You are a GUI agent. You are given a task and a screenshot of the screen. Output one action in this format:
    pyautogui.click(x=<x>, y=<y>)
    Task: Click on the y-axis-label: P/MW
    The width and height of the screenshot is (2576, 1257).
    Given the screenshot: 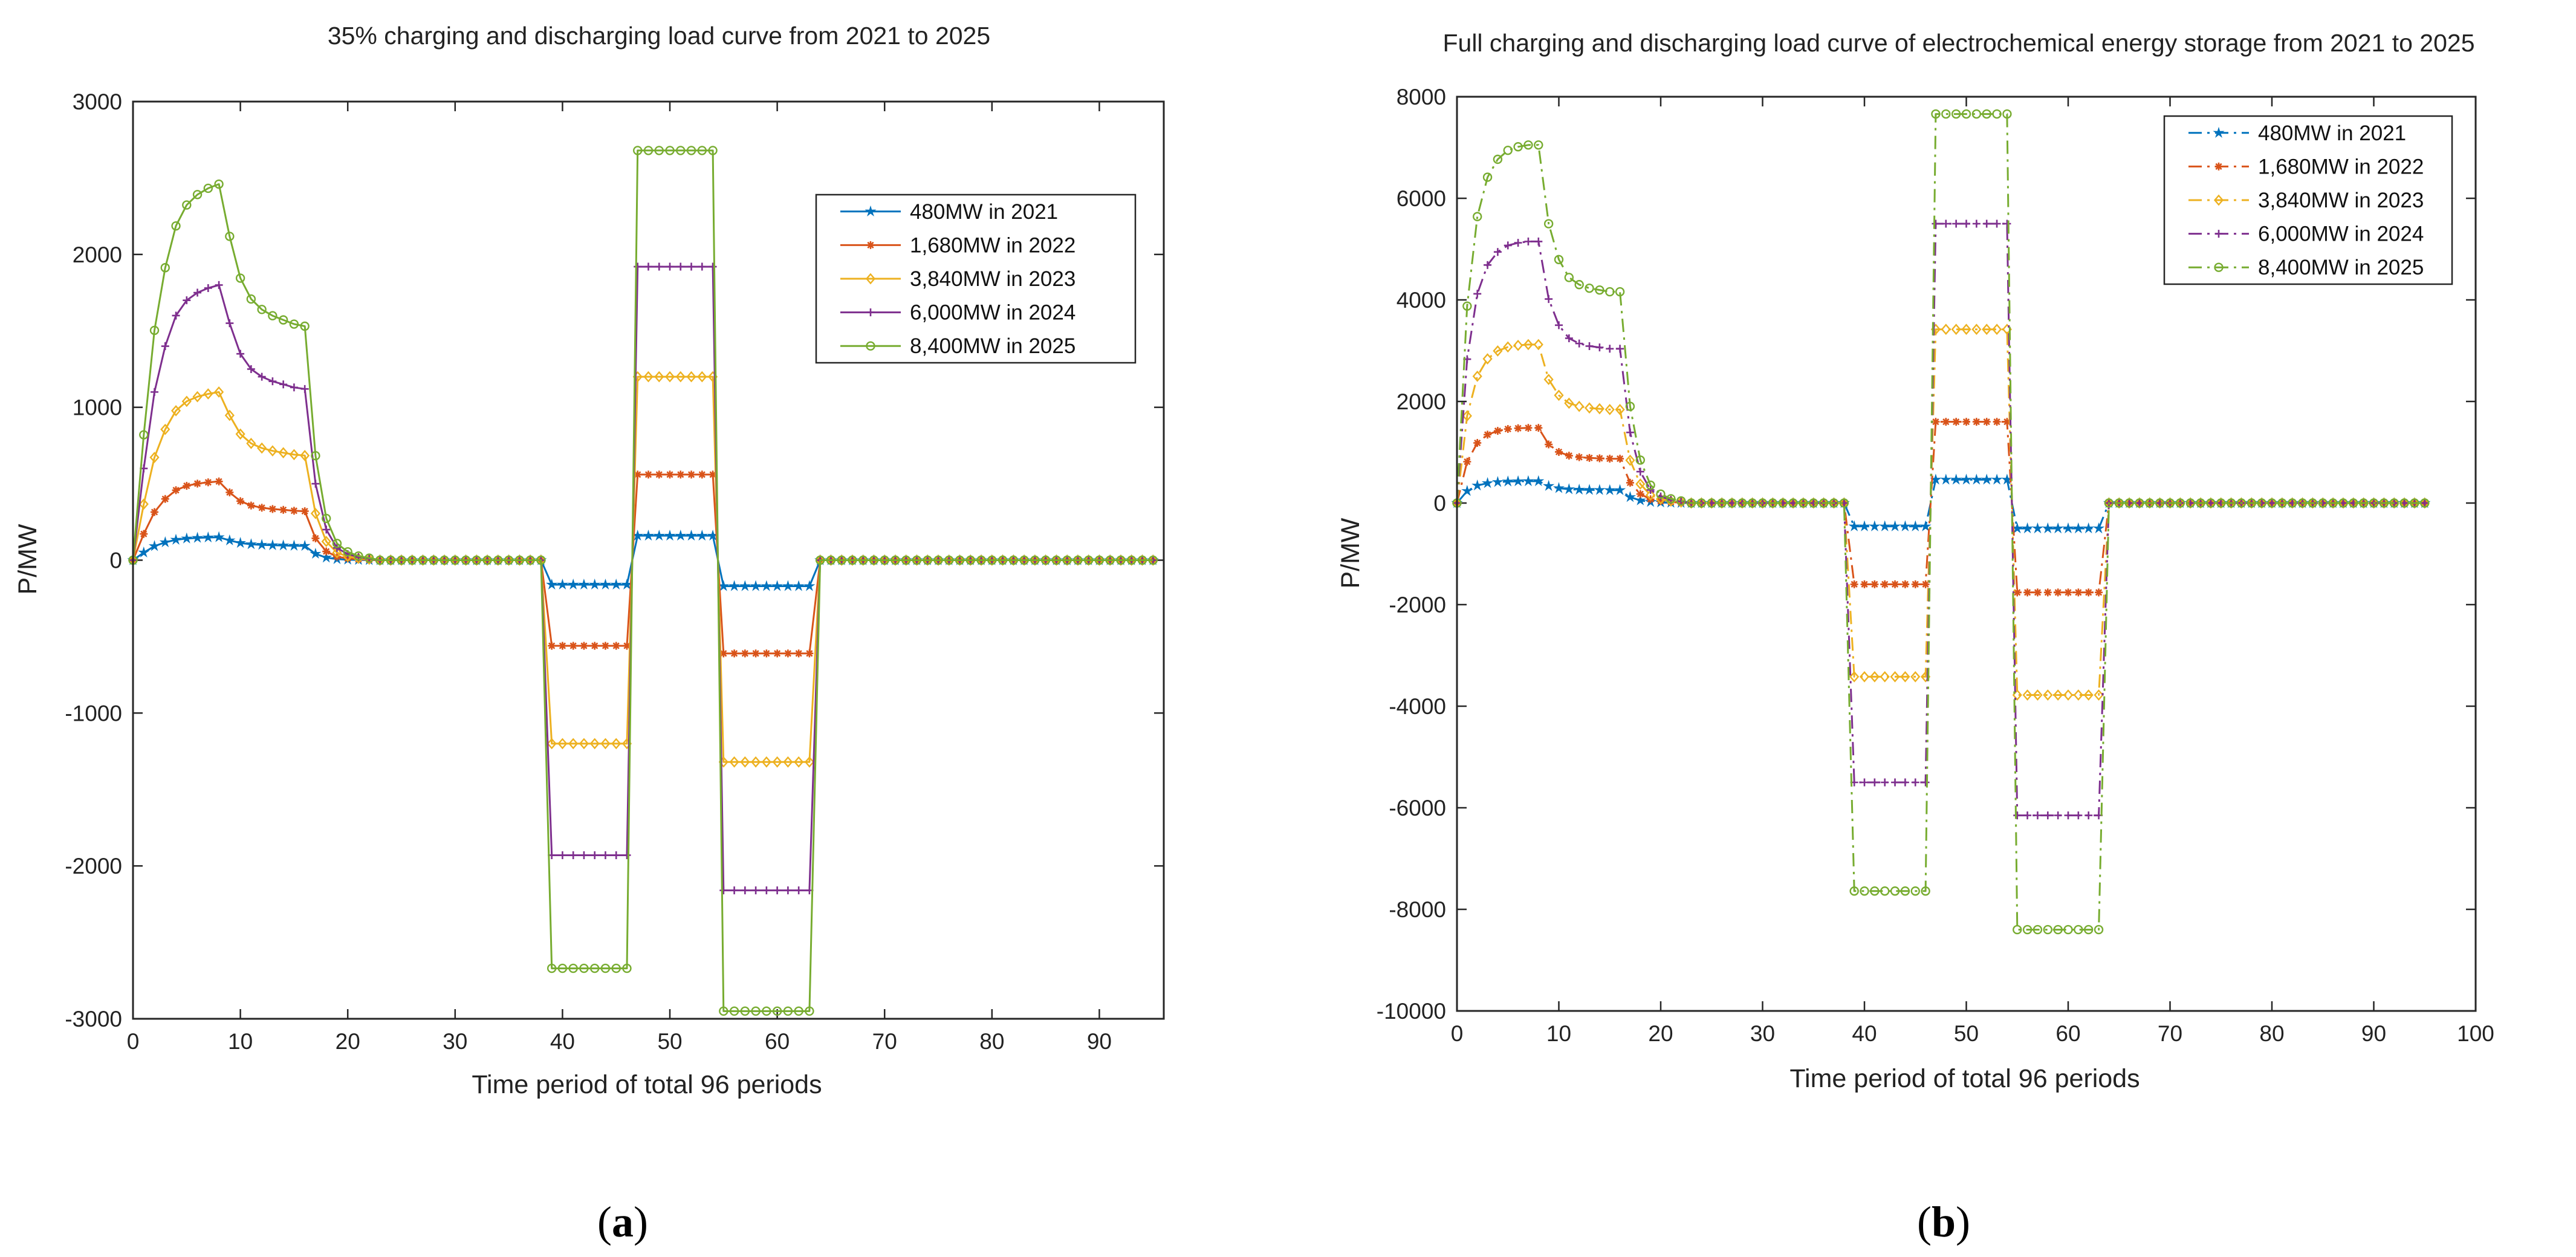 What is the action you would take?
    pyautogui.click(x=27, y=559)
    